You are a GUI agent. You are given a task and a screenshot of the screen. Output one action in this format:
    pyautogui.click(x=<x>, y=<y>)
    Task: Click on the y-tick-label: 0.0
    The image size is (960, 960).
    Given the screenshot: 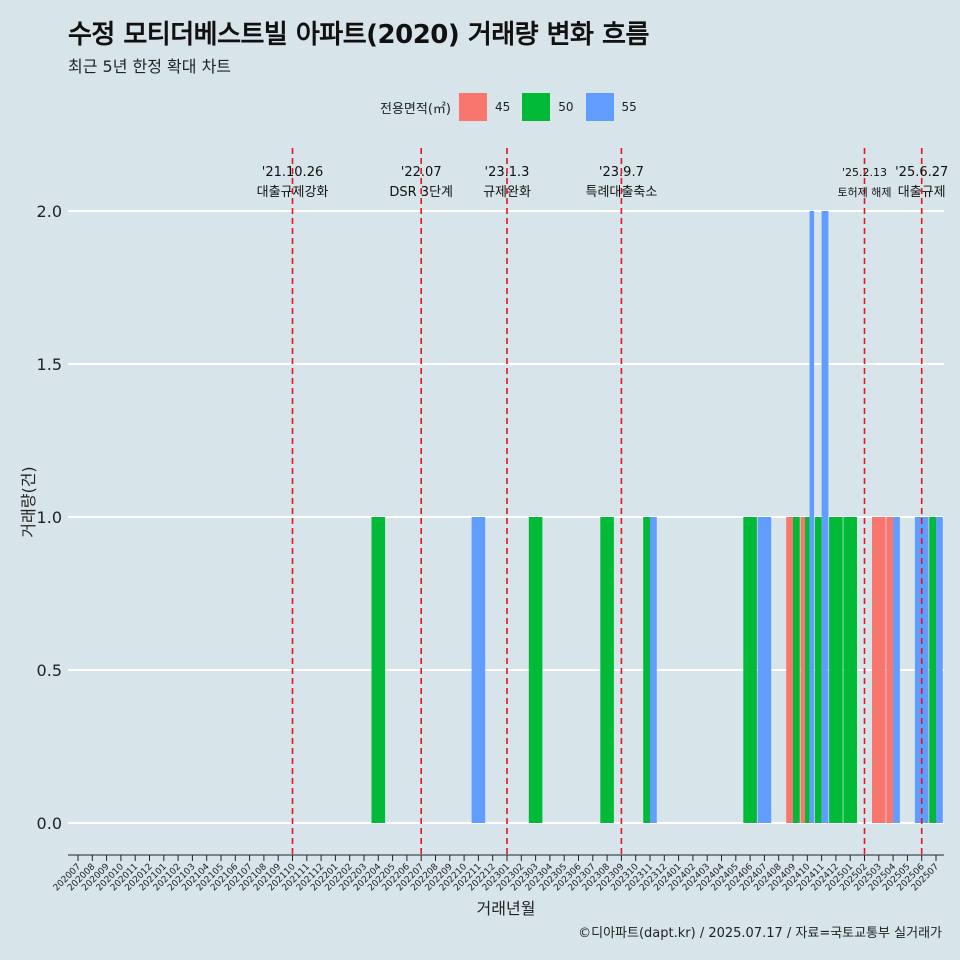 What is the action you would take?
    pyautogui.click(x=49, y=823)
    